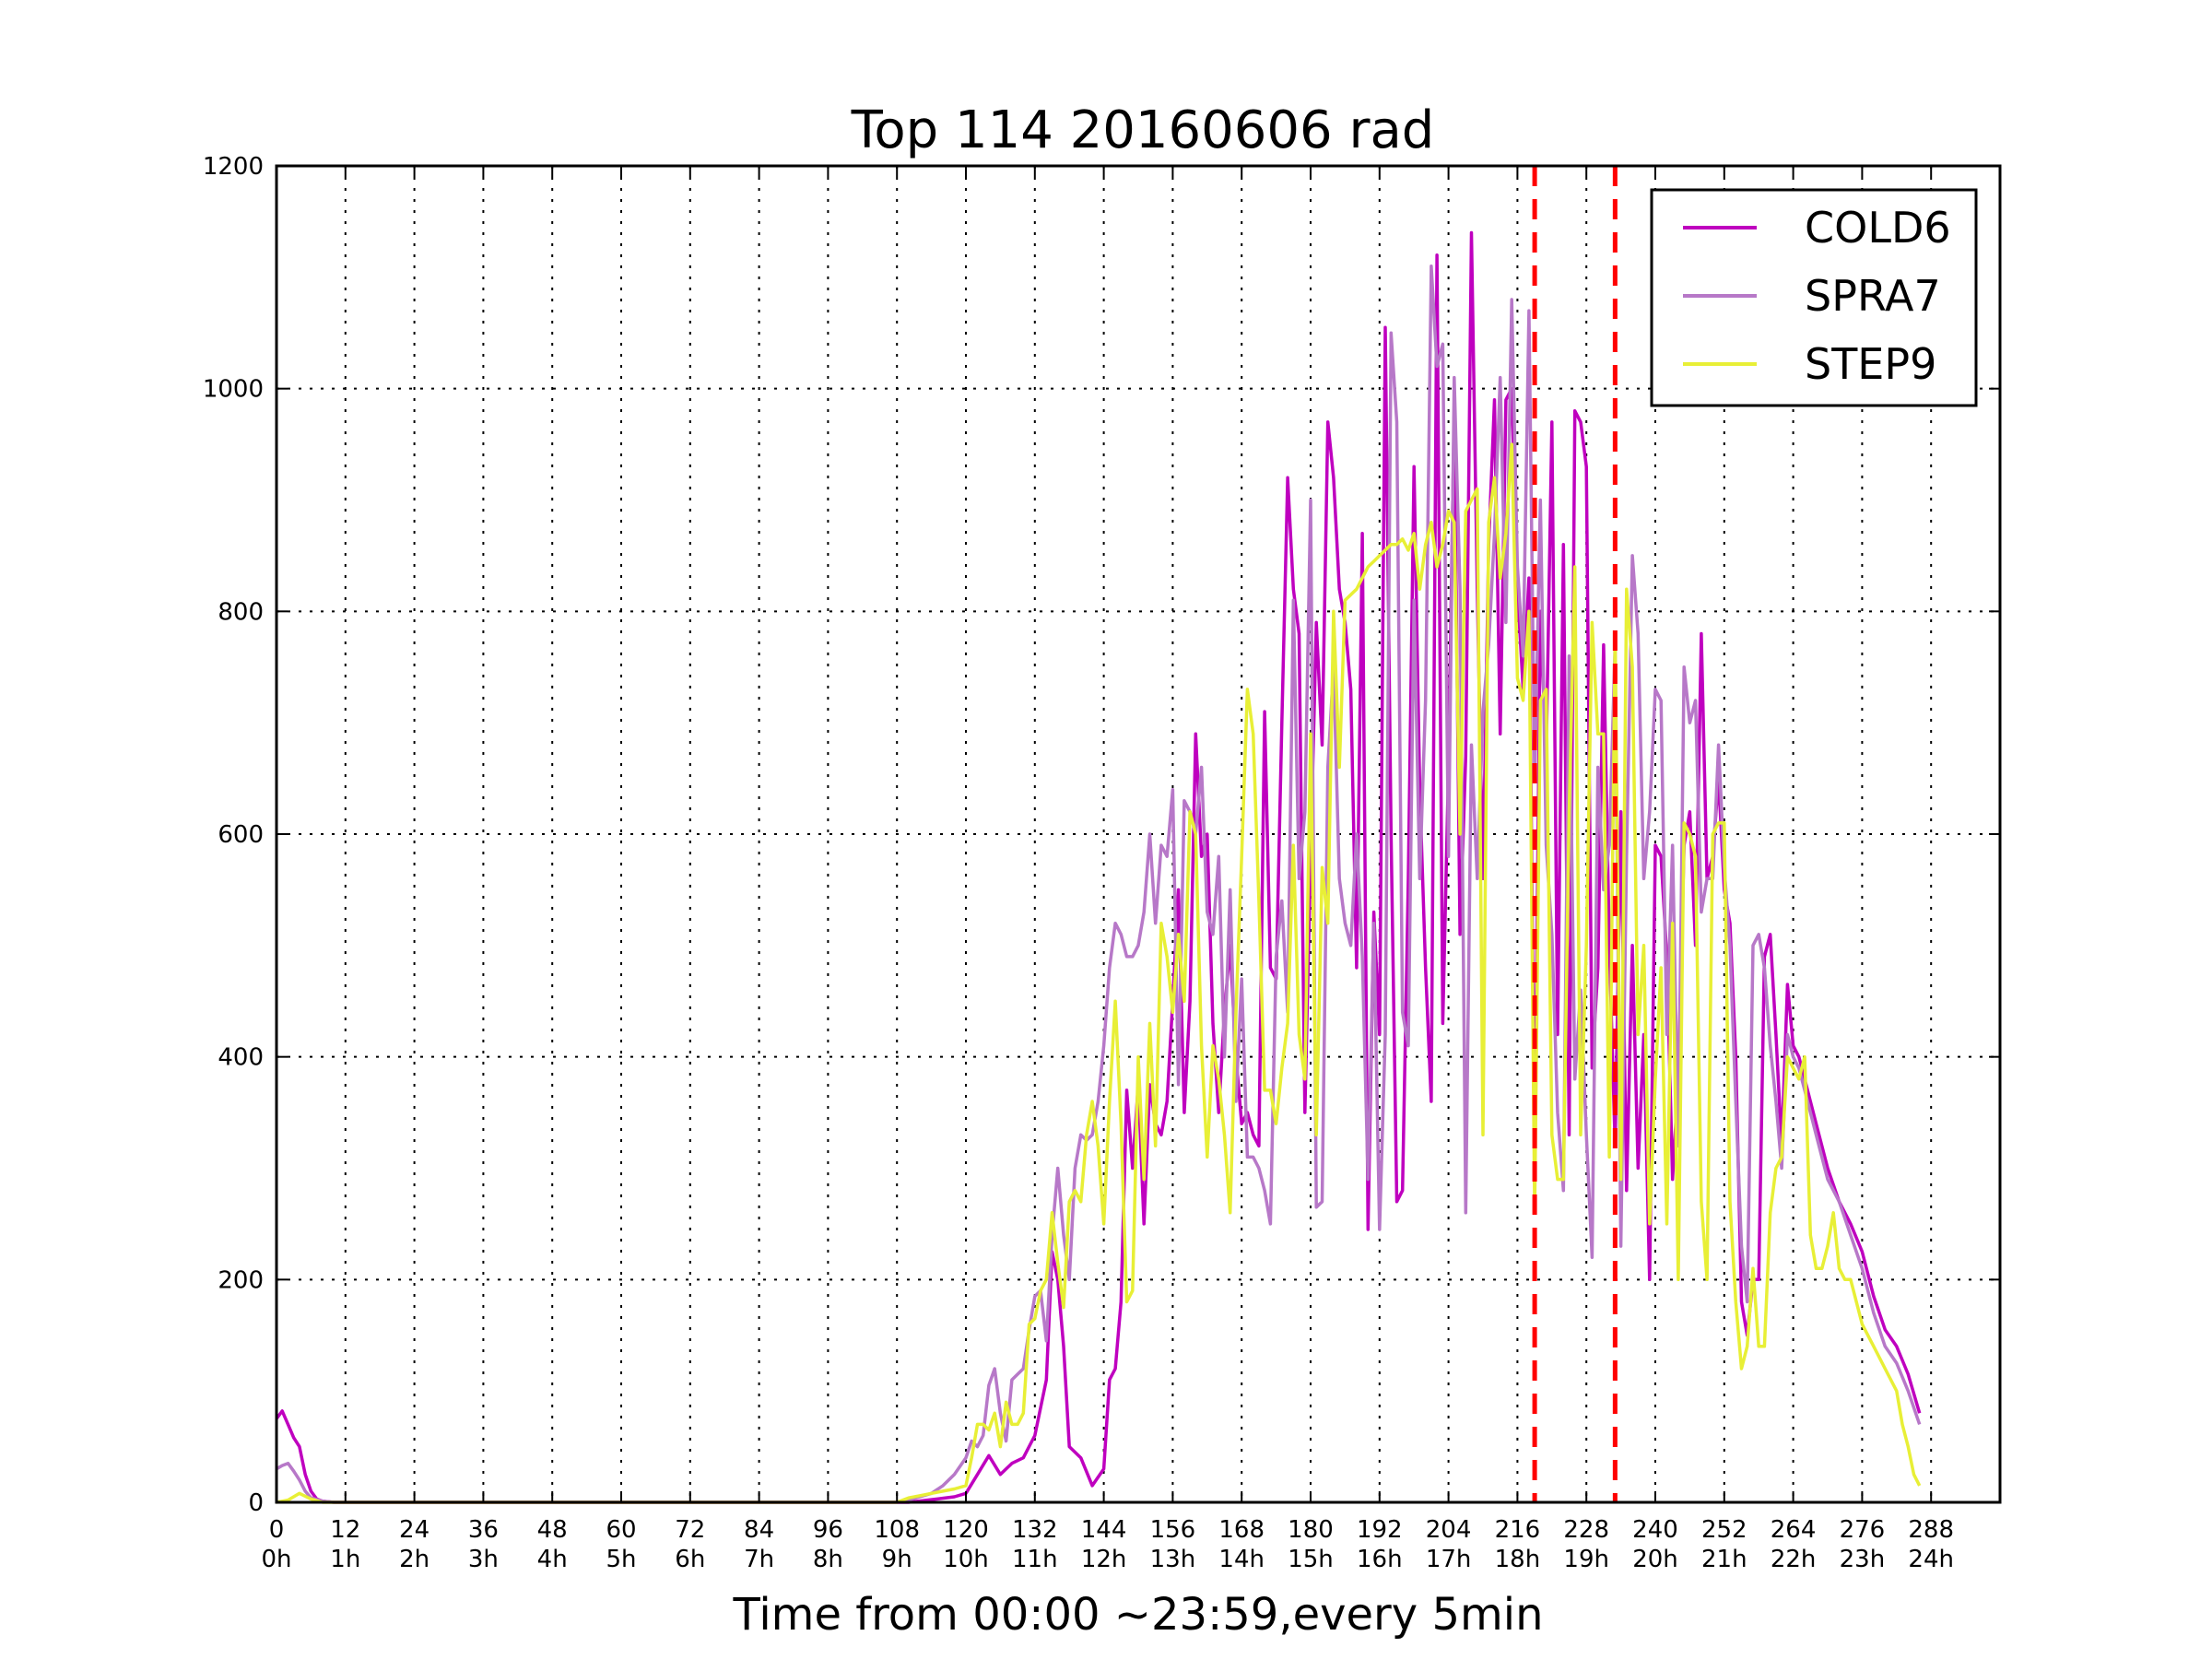 The width and height of the screenshot is (2212, 1659). I want to click on x-tick-label: 12, so click(345, 1530).